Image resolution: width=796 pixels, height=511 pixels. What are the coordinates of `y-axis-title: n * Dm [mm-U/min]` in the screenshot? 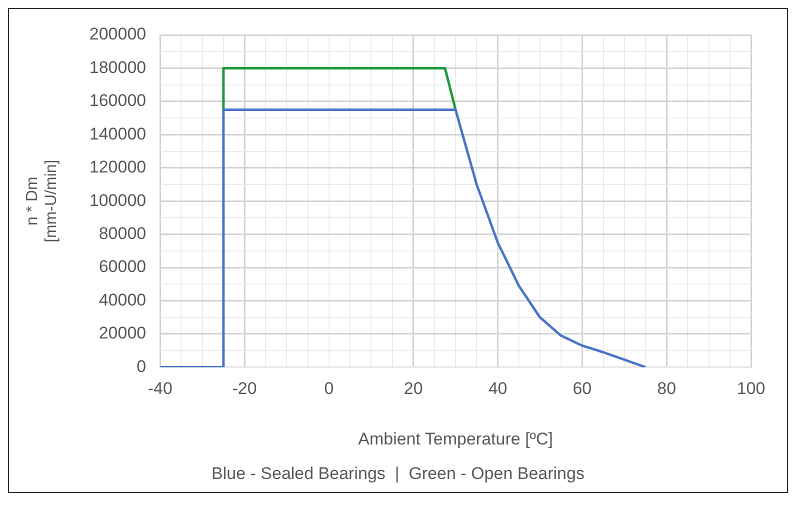 It's located at (42, 201).